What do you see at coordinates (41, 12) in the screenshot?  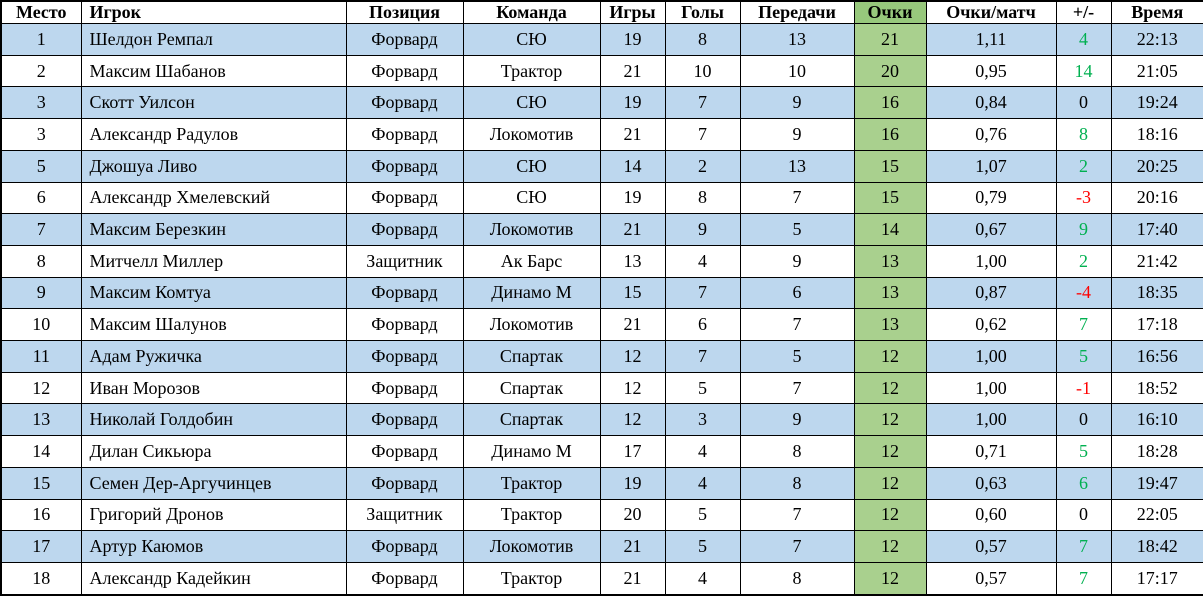 I see `column-header-place: Место` at bounding box center [41, 12].